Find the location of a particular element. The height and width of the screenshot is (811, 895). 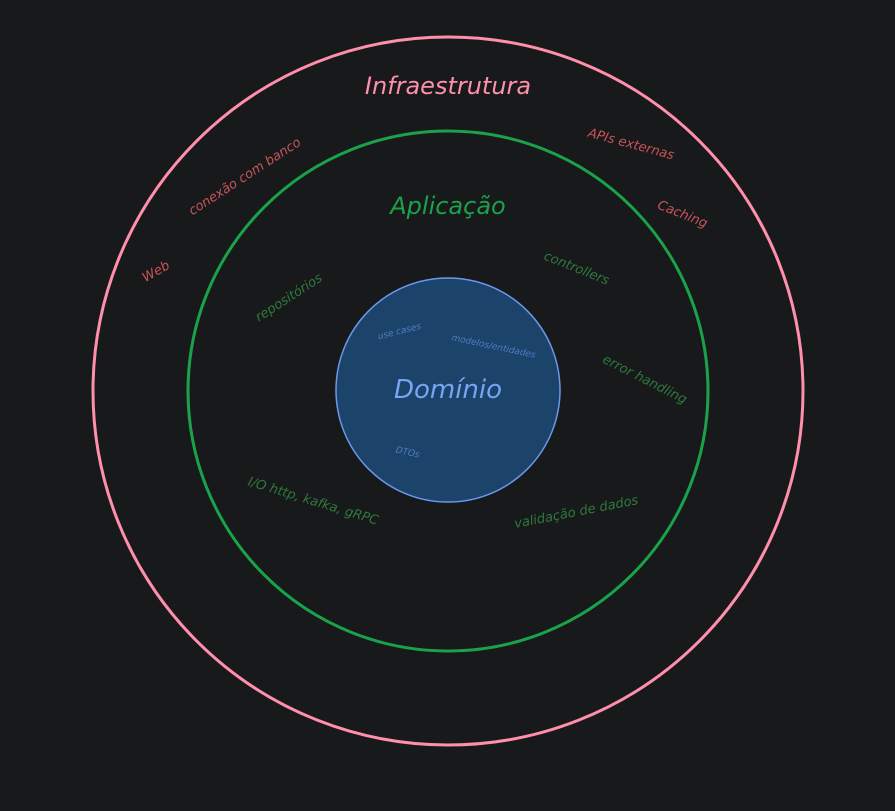

application-title: Aplicação is located at coordinates (446, 206).